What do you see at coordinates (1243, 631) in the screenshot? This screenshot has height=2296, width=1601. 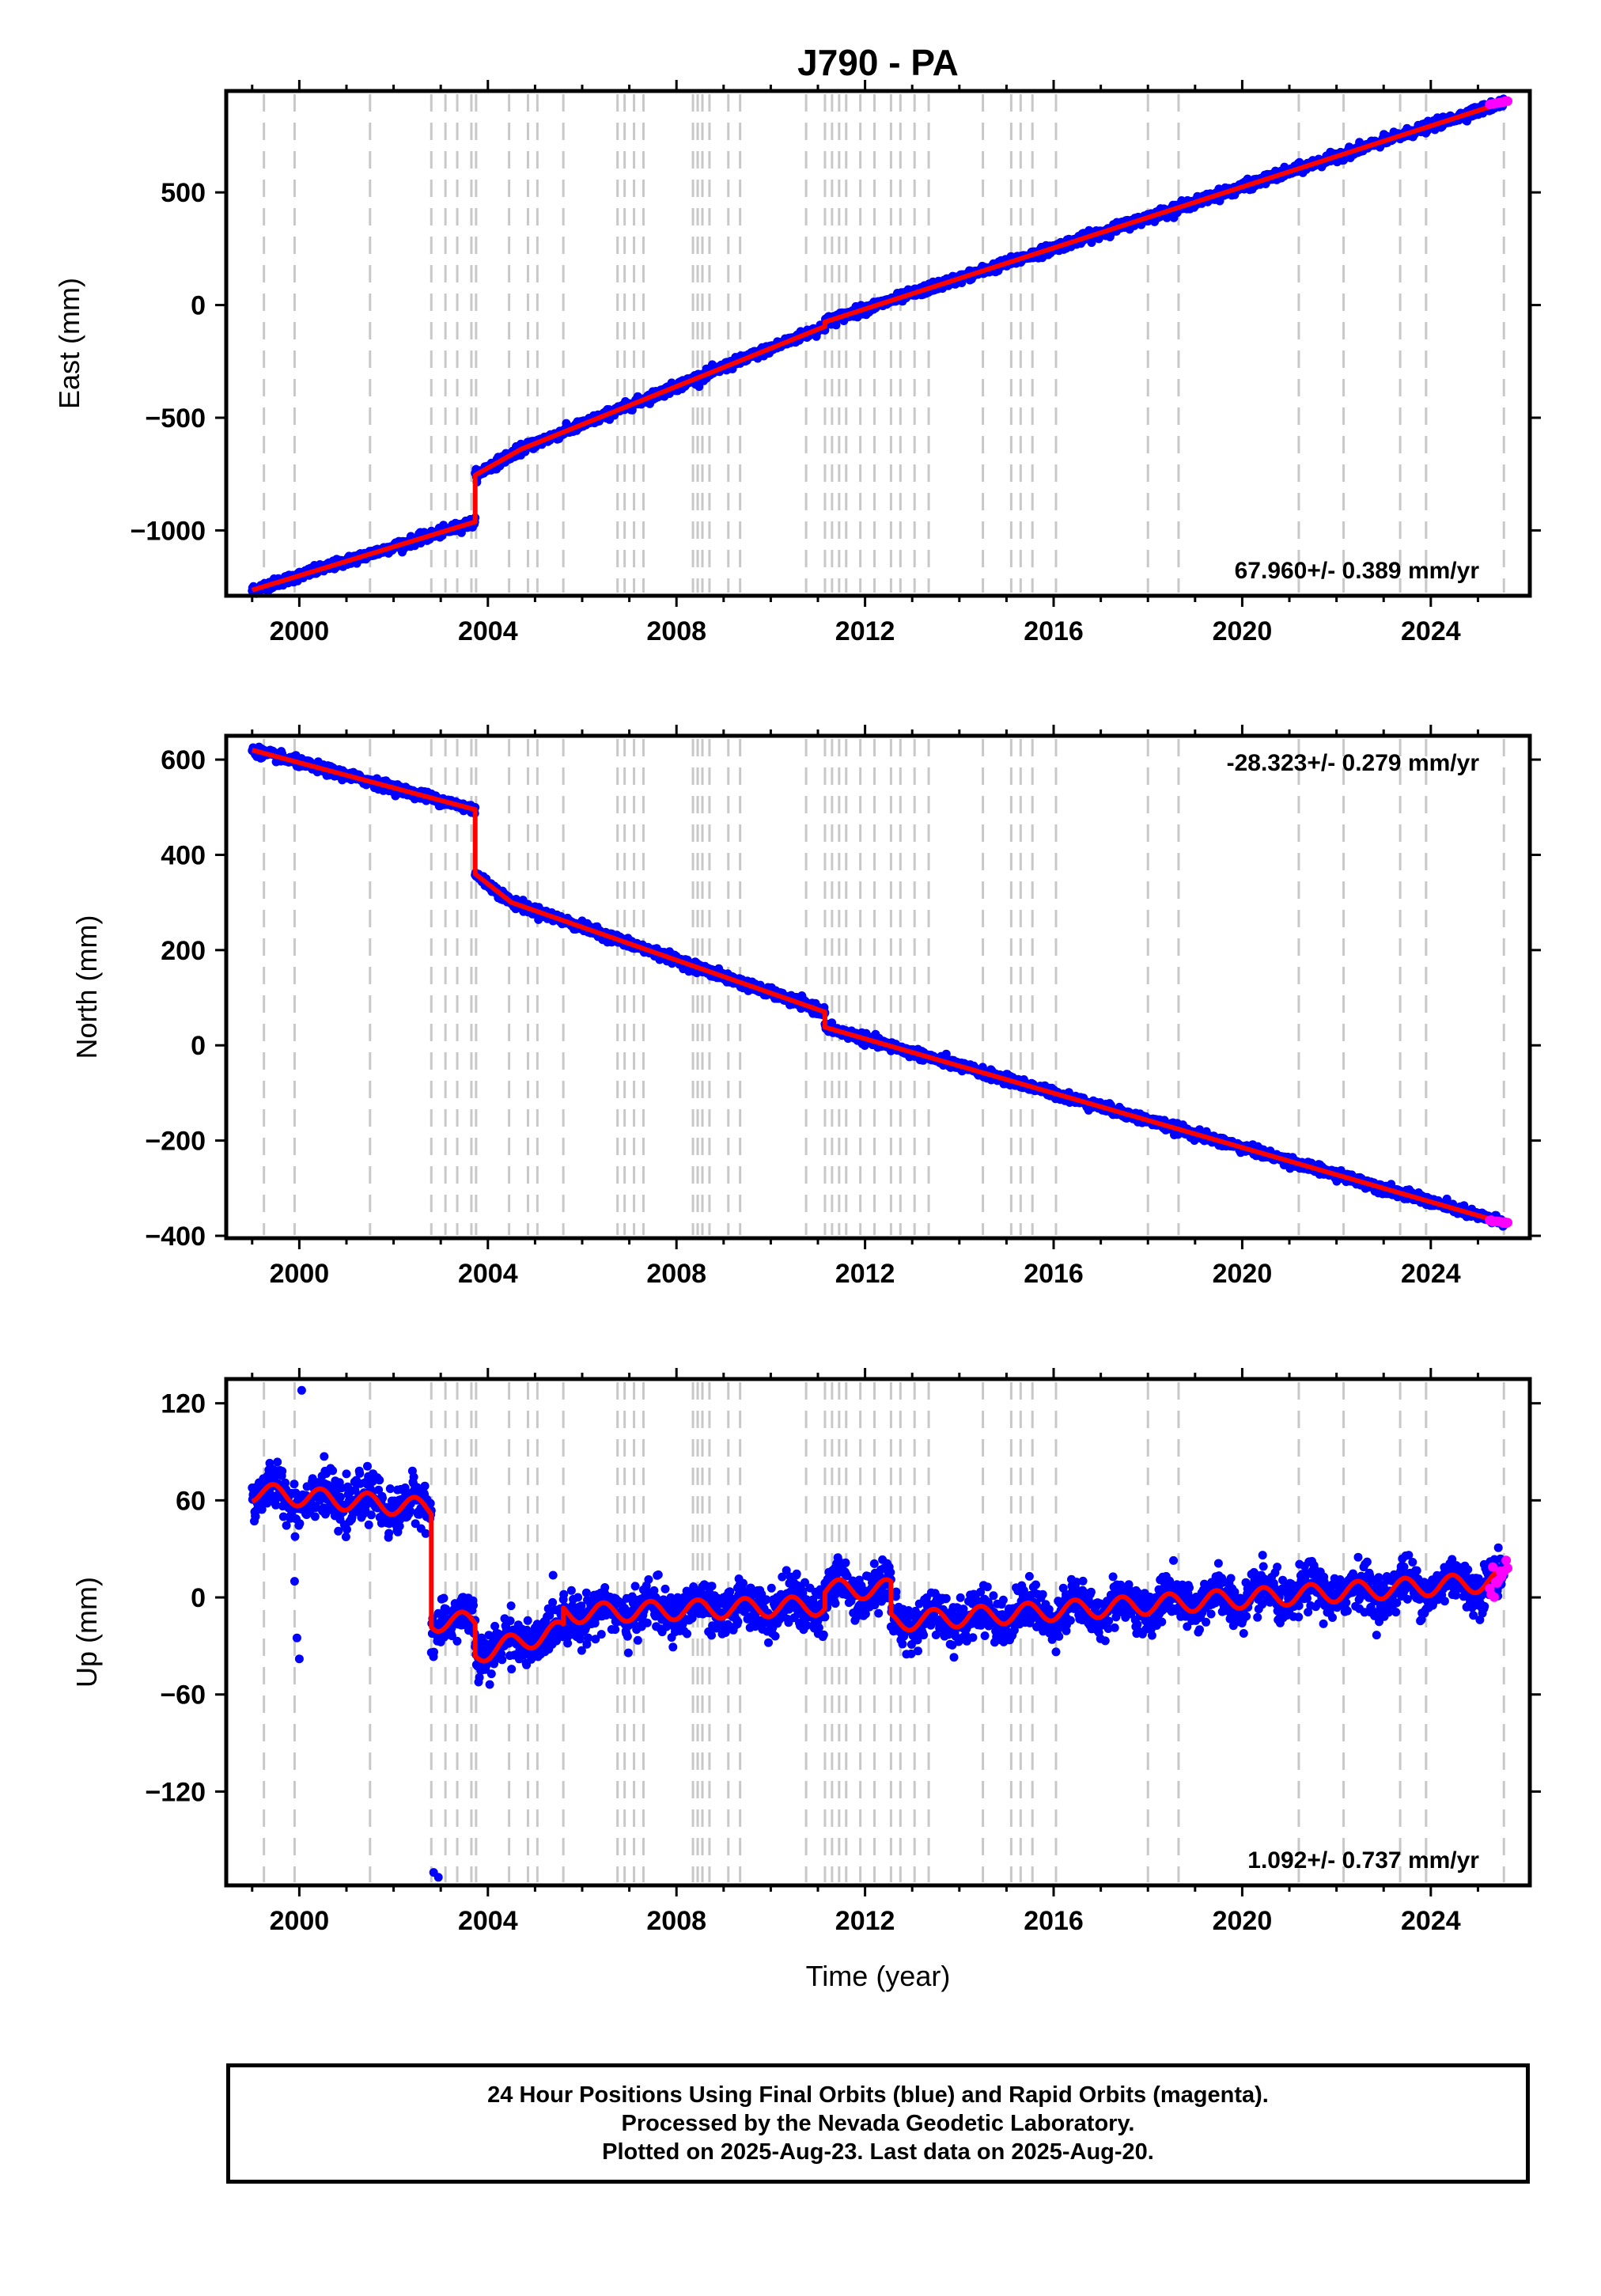 I see `east-x-tick-label: 2020` at bounding box center [1243, 631].